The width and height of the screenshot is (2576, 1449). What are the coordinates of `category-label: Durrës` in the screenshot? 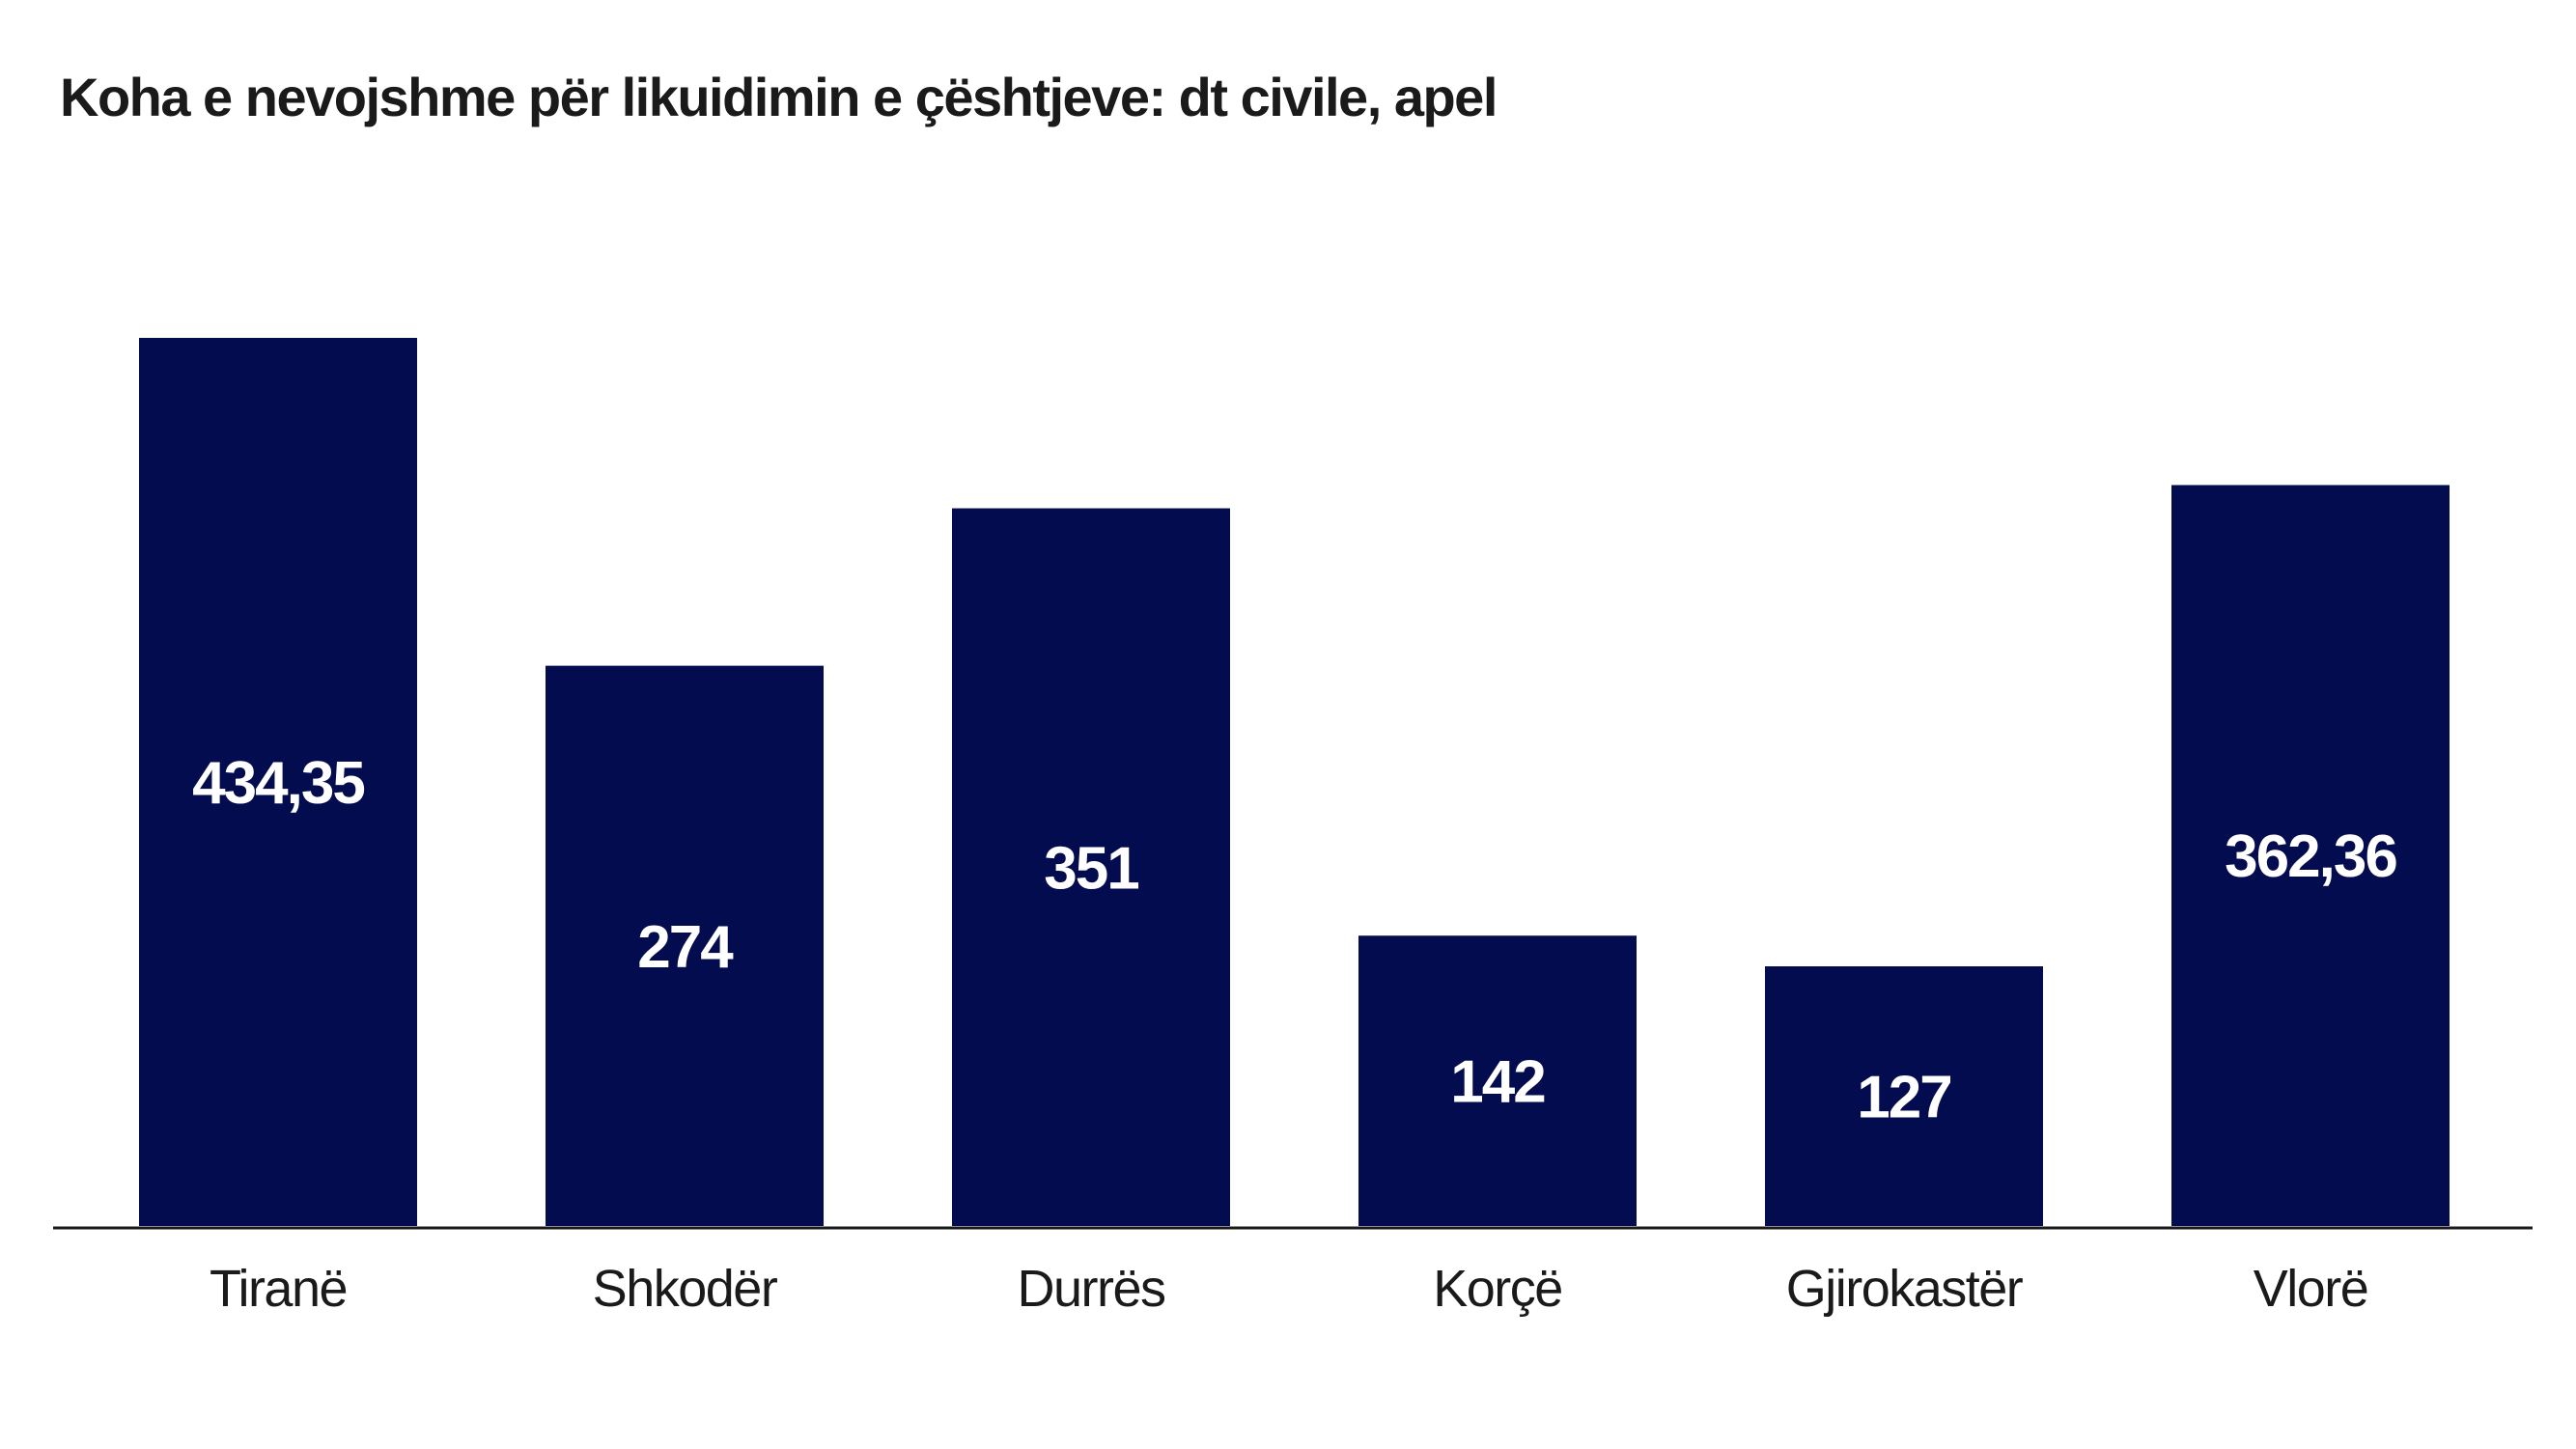 It's located at (1091, 1289).